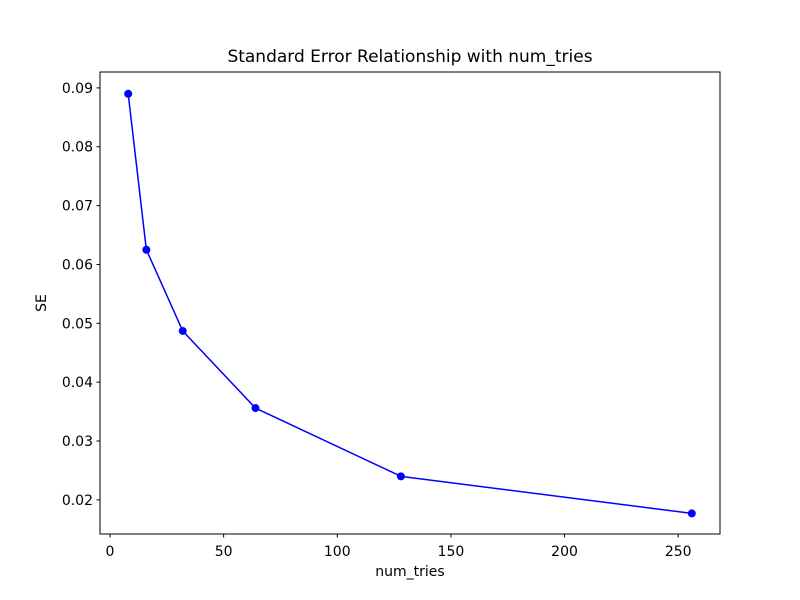  Describe the element at coordinates (337, 552) in the screenshot. I see `x-tick-label: 100` at that location.